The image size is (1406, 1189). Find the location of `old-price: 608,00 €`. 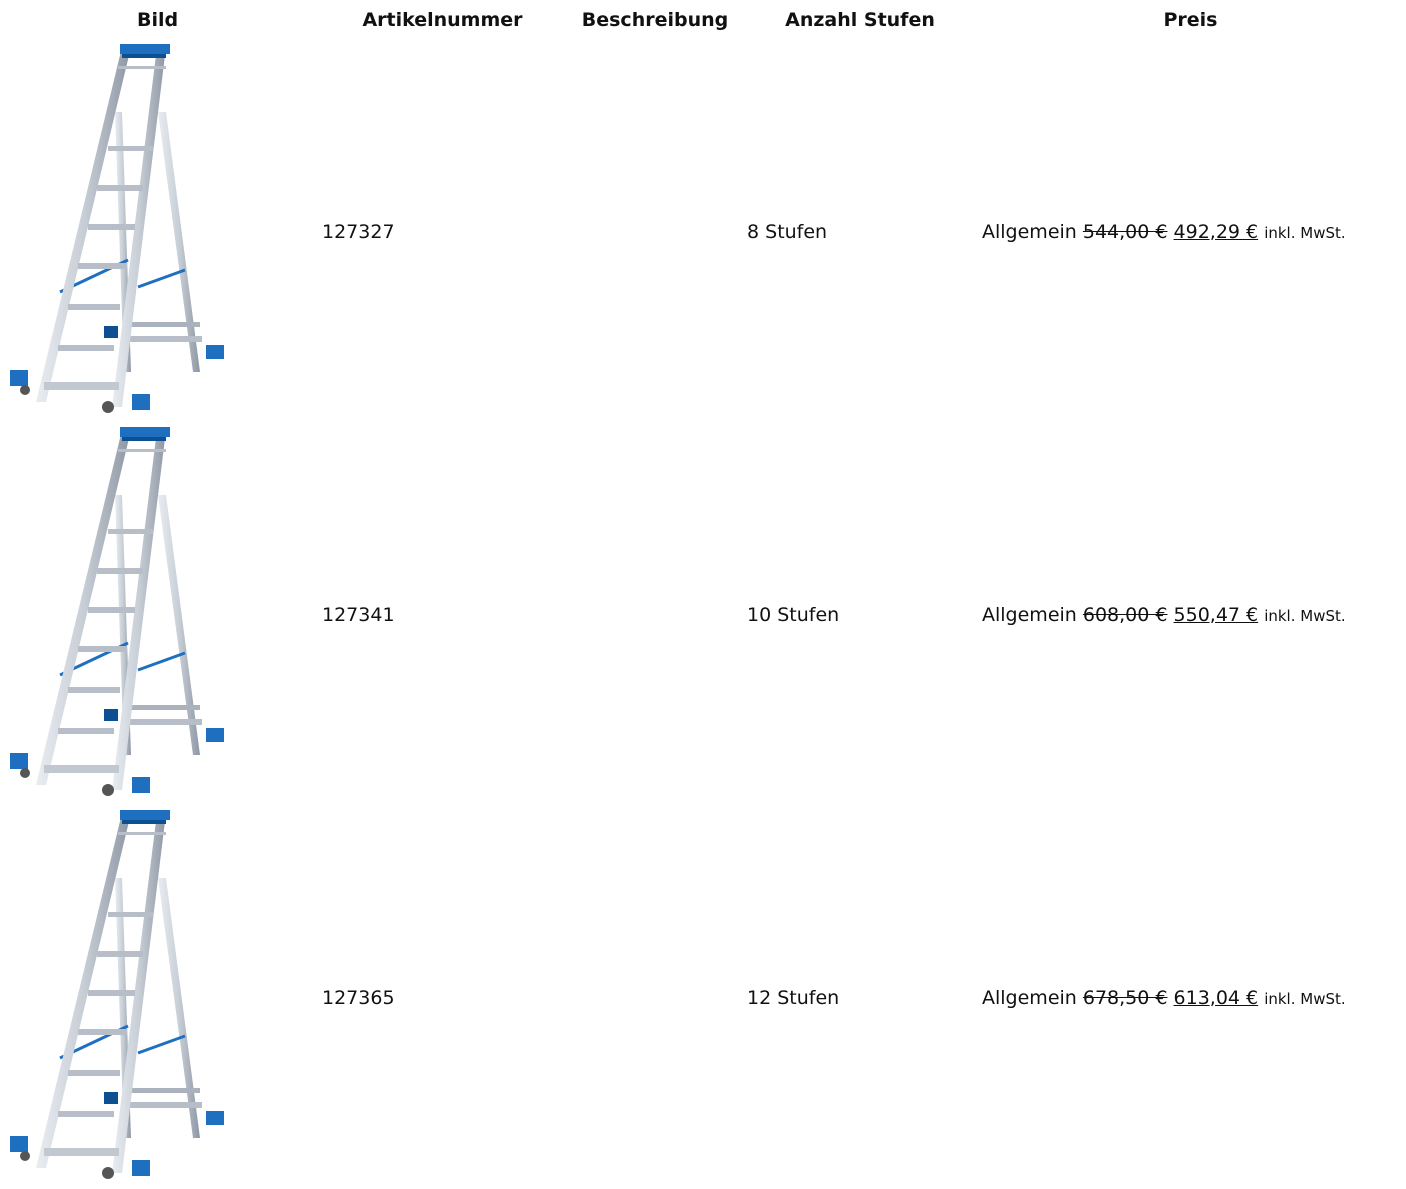

old-price: 608,00 € is located at coordinates (1125, 614).